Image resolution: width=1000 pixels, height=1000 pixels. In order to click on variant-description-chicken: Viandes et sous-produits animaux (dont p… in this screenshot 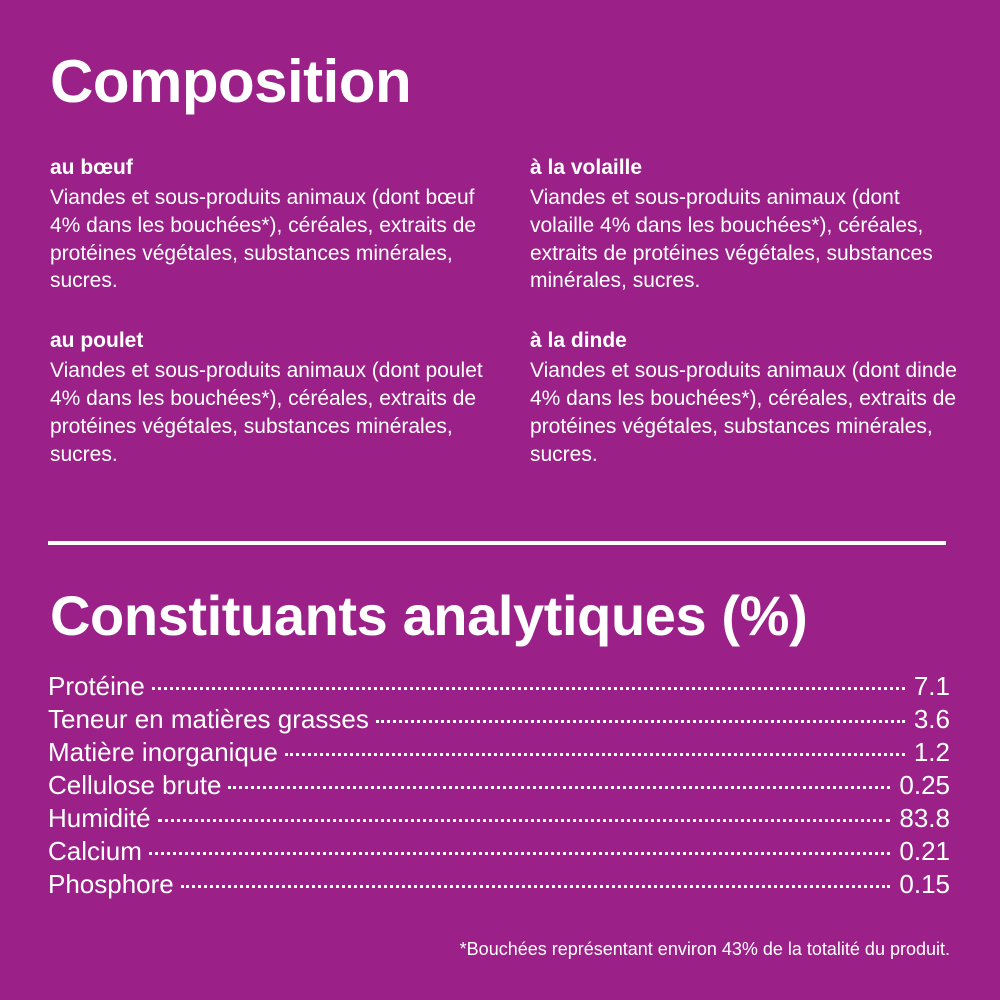, I will do `click(266, 412)`.